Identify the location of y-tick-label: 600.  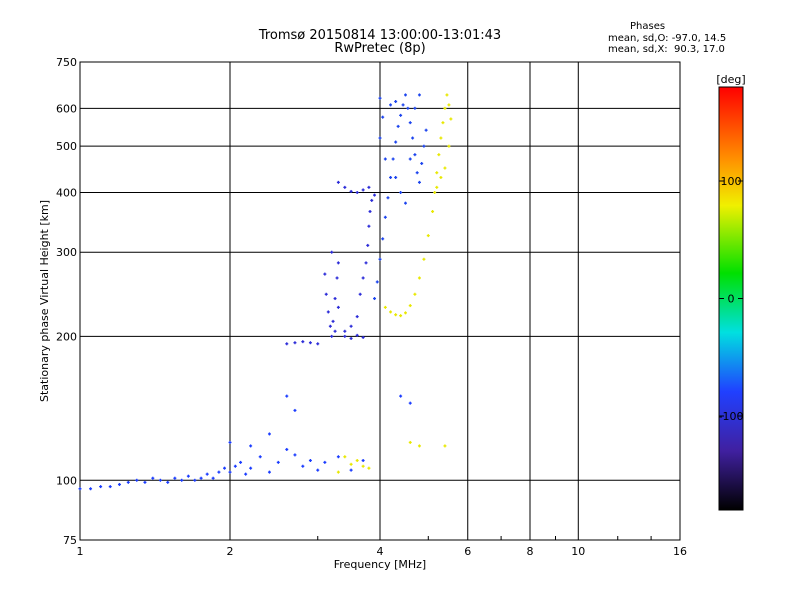
(66, 108).